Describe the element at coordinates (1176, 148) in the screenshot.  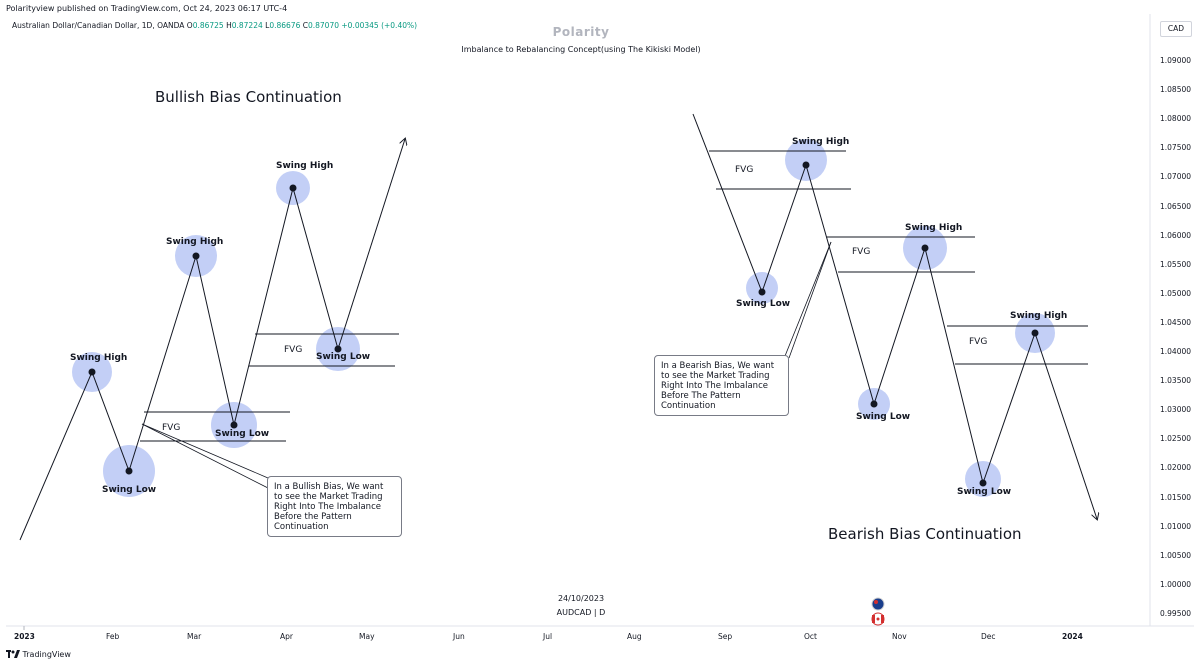
I see `price-label: 1.07500` at that location.